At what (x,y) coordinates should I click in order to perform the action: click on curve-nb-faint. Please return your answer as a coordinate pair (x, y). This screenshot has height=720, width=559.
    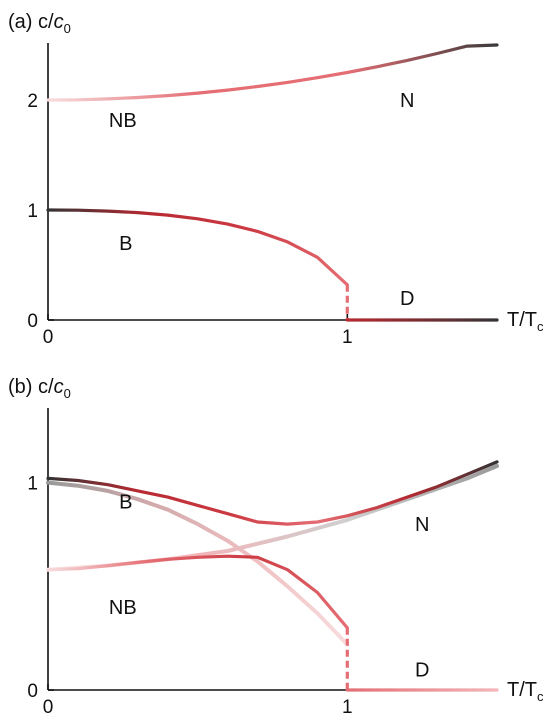
    Looking at the image, I should click on (272, 518).